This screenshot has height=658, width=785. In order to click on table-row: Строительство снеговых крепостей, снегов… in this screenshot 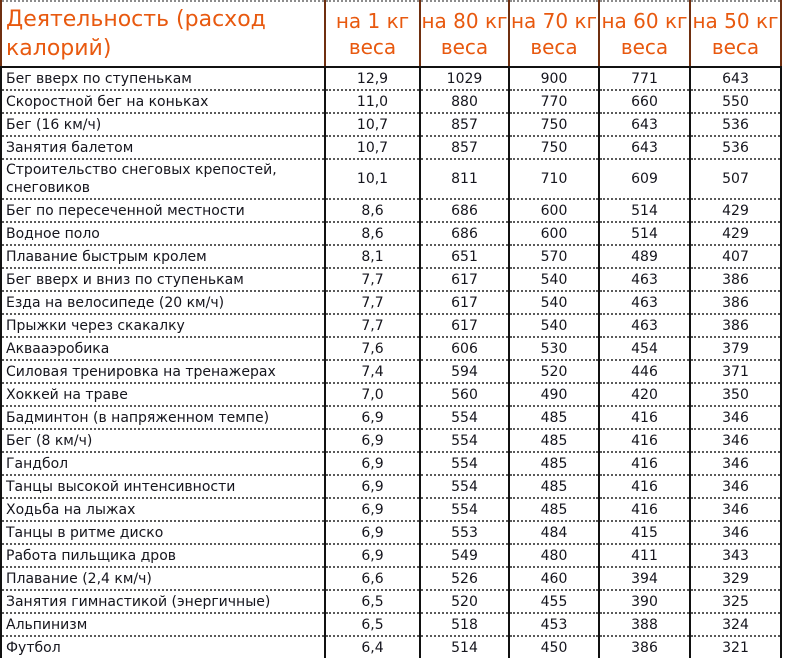, I will do `click(391, 179)`.